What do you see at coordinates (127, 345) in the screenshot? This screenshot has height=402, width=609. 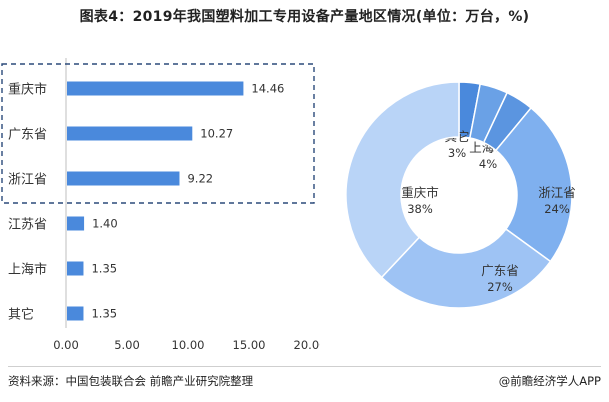 I see `x-tick-label: 5.00` at bounding box center [127, 345].